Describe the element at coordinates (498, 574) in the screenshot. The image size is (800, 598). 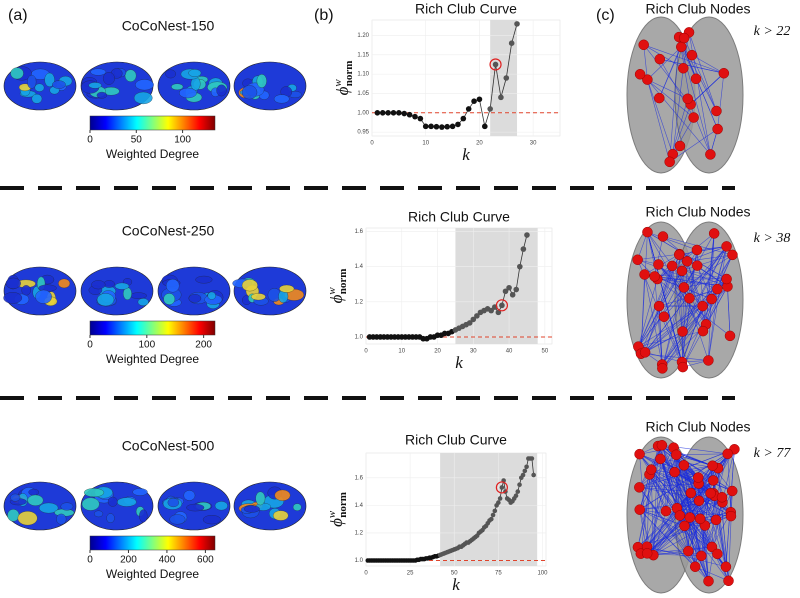
I see `x-tick-label: 75` at that location.